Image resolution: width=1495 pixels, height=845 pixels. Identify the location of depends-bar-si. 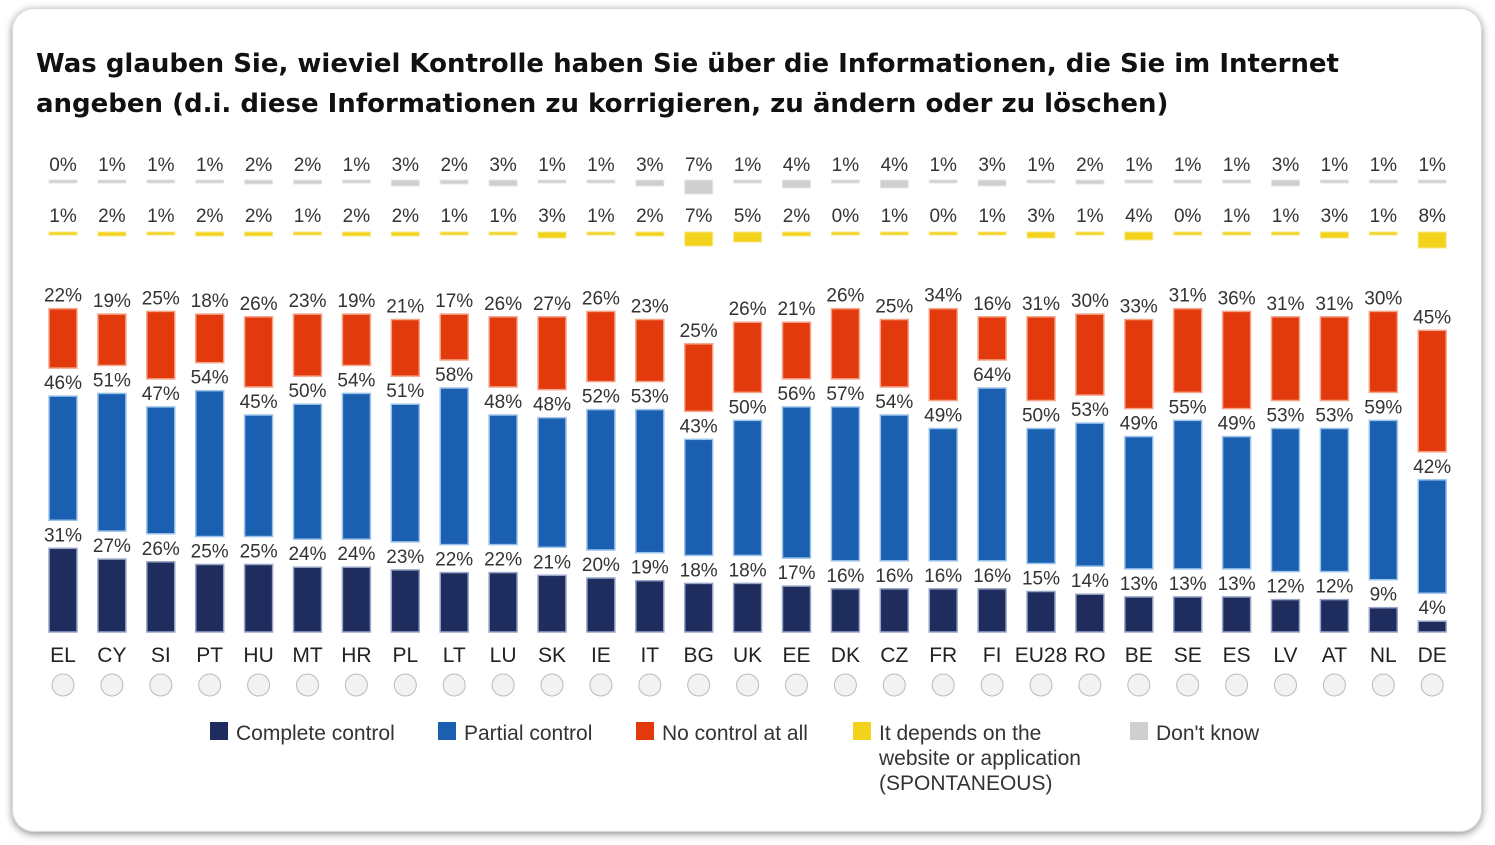
(161, 233).